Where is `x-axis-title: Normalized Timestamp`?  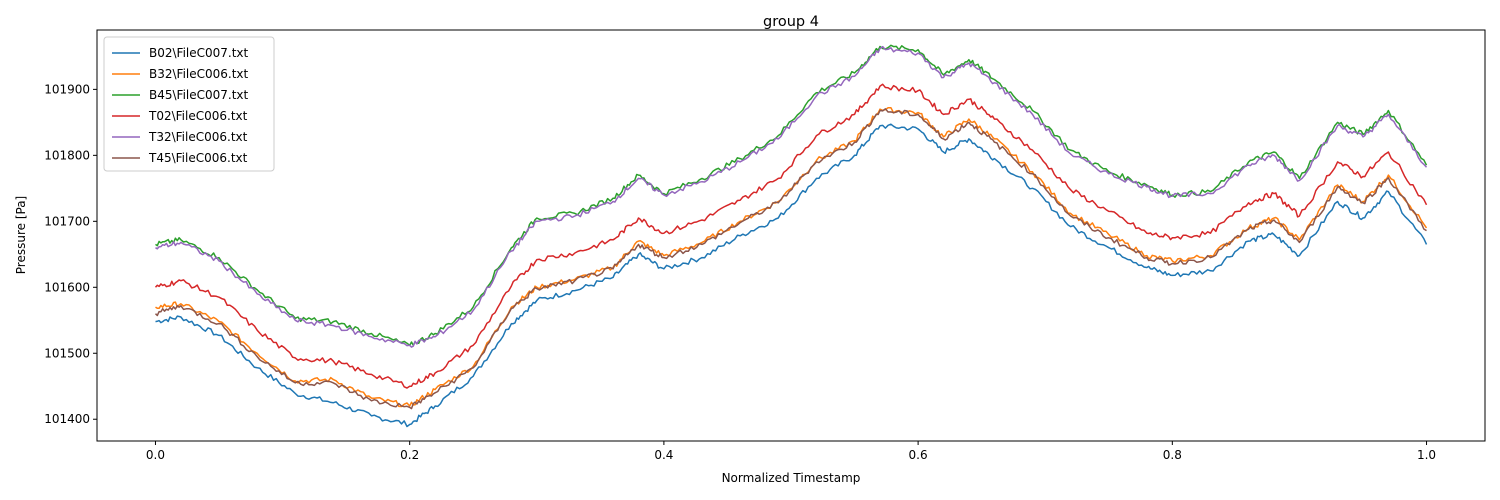
x-axis-title: Normalized Timestamp is located at coordinates (791, 478).